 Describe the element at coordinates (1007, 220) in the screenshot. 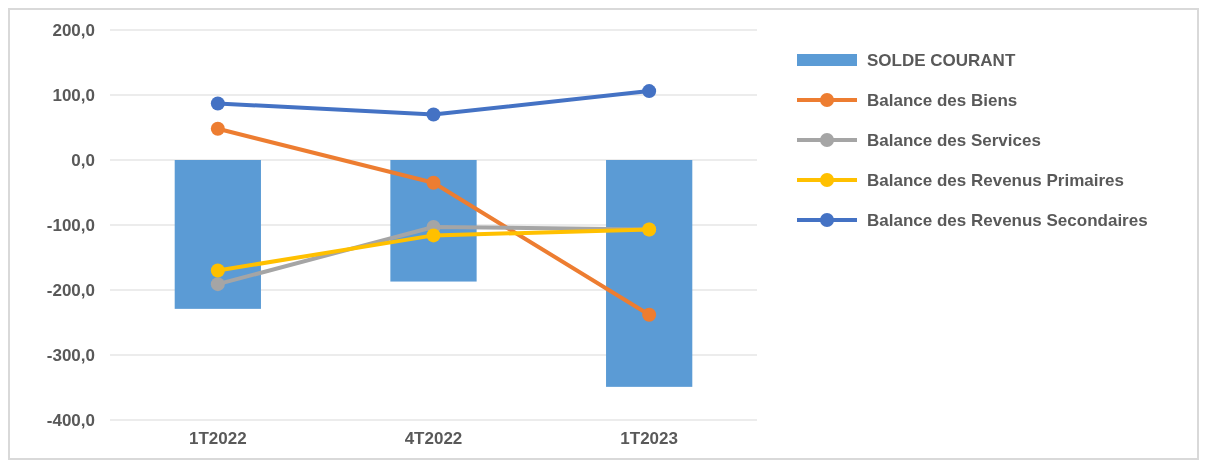

I see `legend-label: Balance des Revenus Secondaires` at that location.